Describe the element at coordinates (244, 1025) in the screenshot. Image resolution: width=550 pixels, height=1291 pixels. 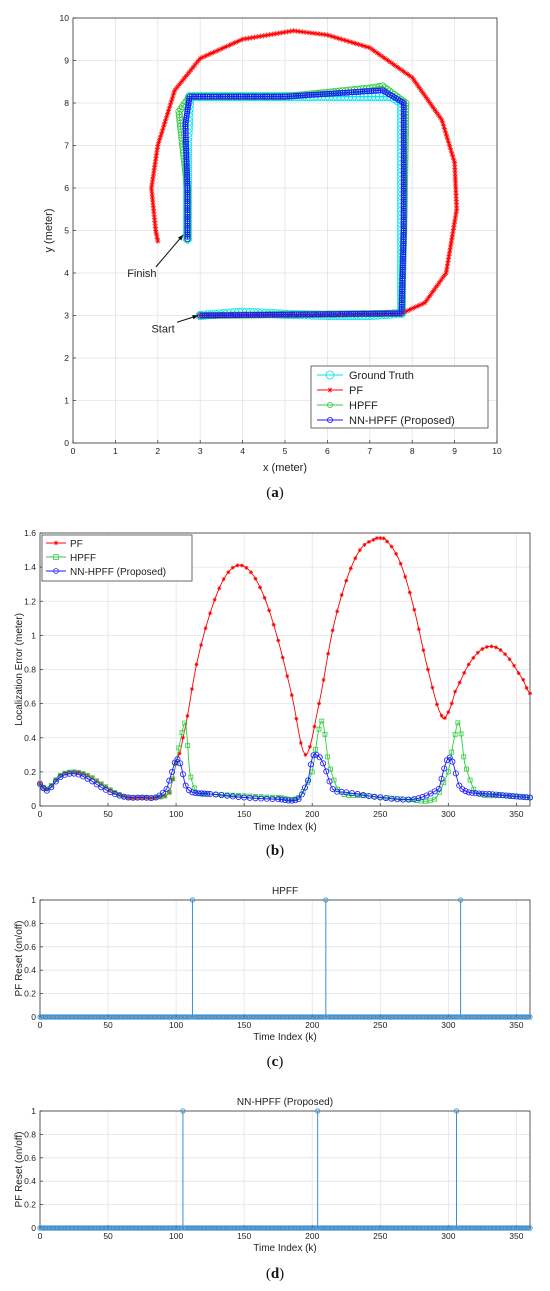
I see `chart-c-tick-label-x: 150` at that location.